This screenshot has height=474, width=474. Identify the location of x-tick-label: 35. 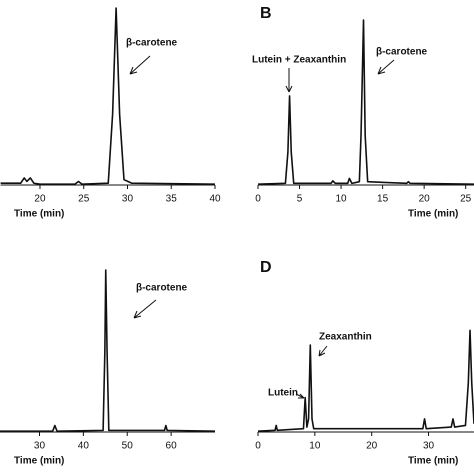
(172, 199).